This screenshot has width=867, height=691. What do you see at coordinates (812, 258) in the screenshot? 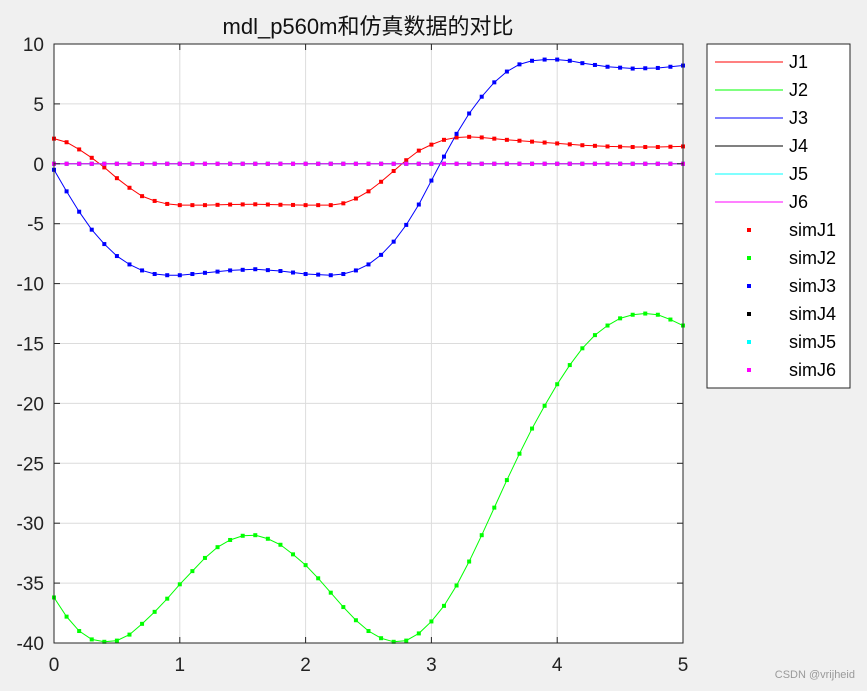
I see `legend-label-simj2: simJ2` at bounding box center [812, 258].